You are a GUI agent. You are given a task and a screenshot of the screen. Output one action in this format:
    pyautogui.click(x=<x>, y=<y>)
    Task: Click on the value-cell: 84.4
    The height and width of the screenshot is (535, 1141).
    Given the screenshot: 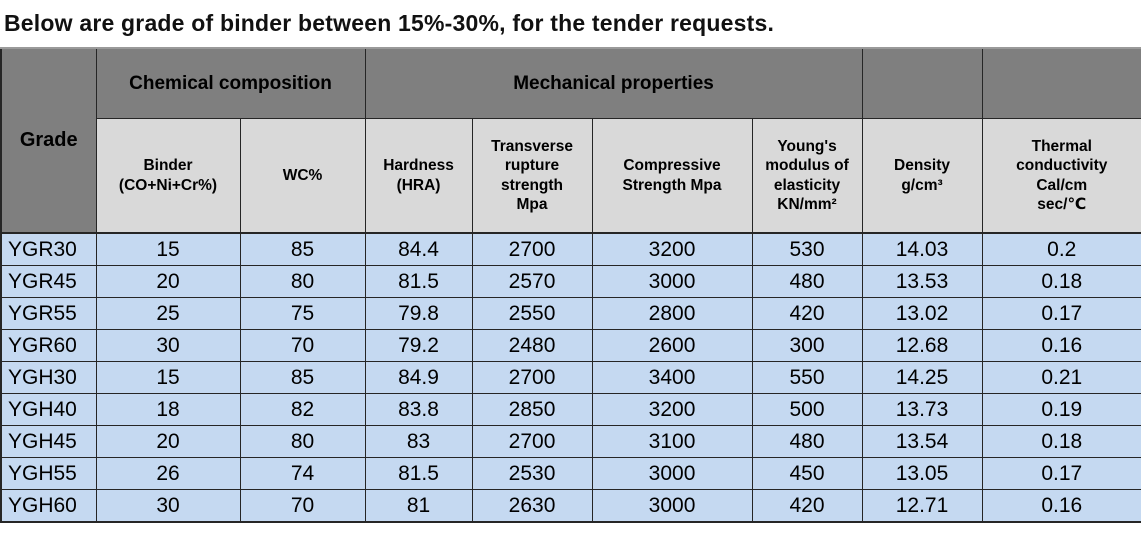 What is the action you would take?
    pyautogui.click(x=418, y=249)
    